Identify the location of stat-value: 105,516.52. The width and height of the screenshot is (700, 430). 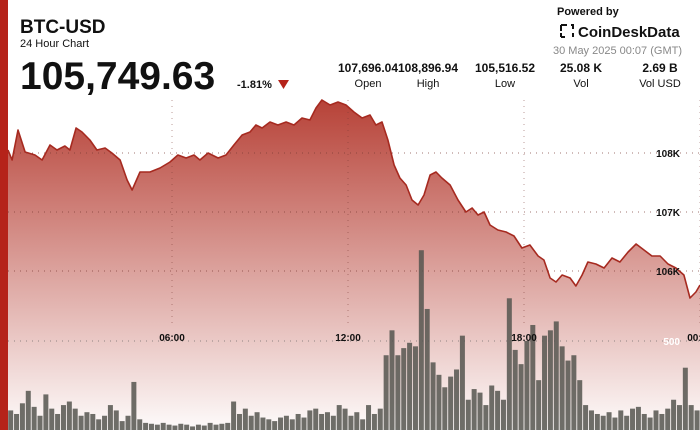
(505, 68).